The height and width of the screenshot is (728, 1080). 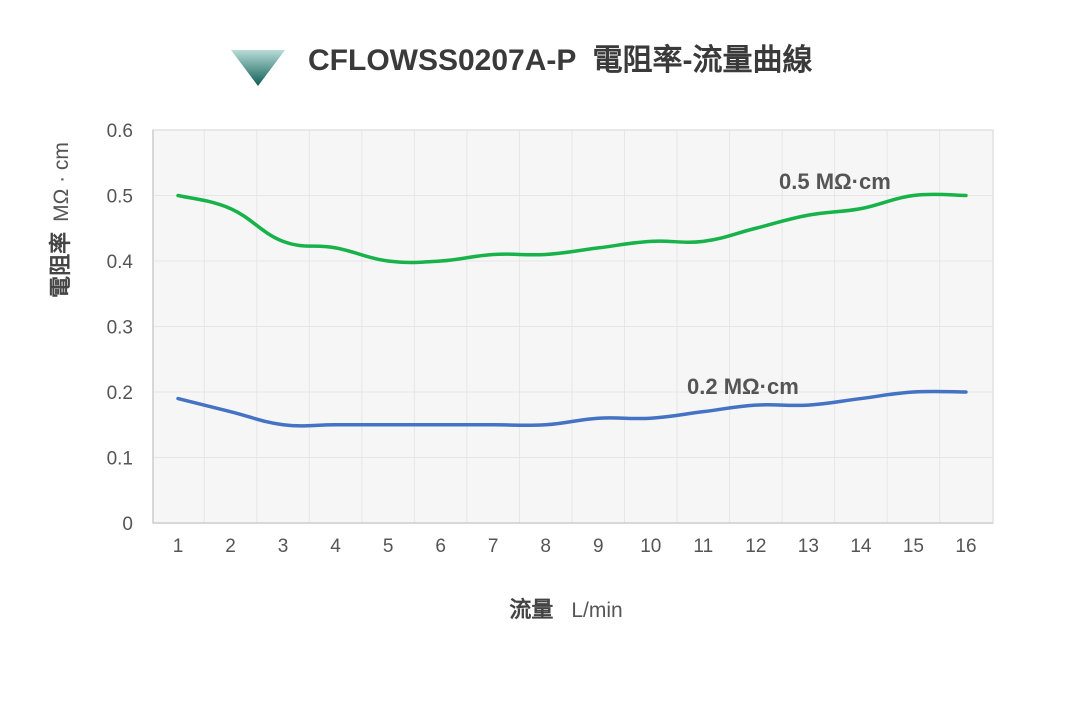 I want to click on x-tick-label: 1, so click(x=178, y=546).